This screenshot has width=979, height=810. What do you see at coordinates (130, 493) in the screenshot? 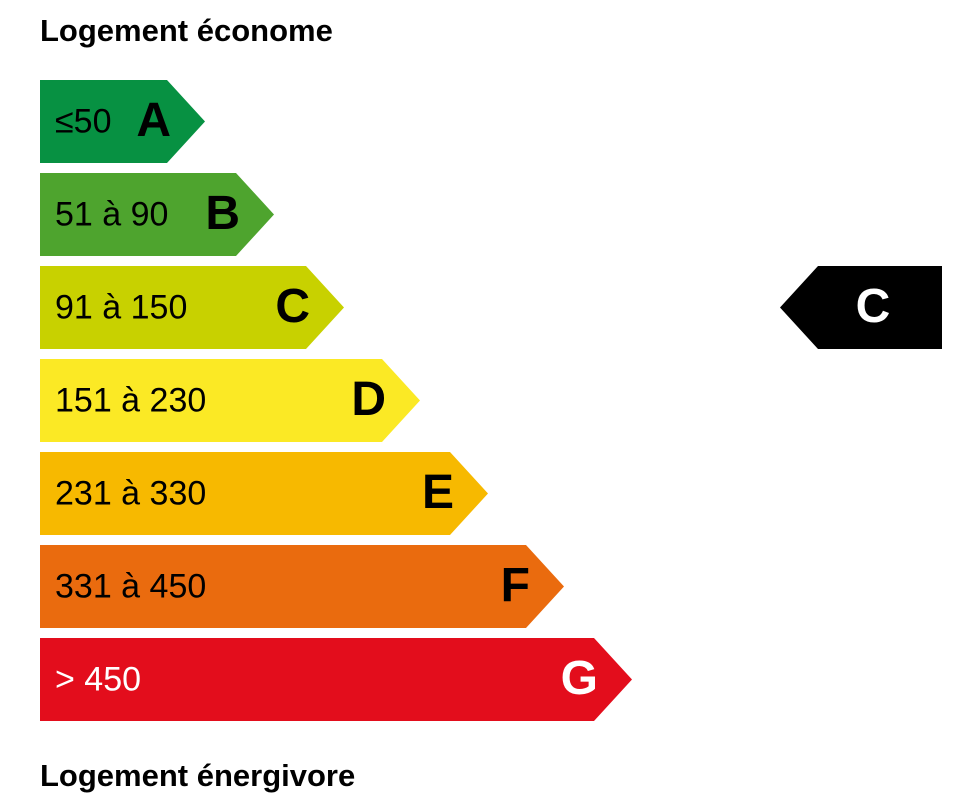
I see `band-range: 231 à 330` at bounding box center [130, 493].